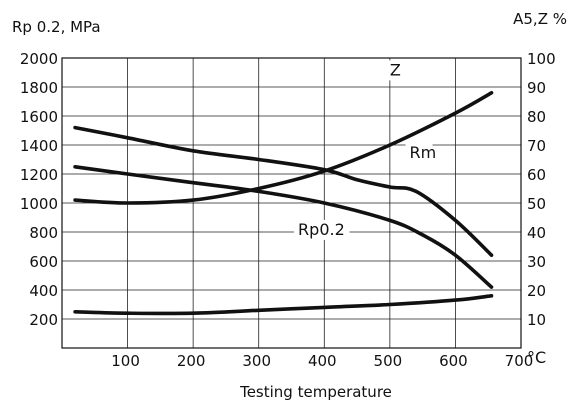 This screenshot has height=405, width=571. Describe the element at coordinates (43, 320) in the screenshot. I see `left-tick-label: 200` at that location.